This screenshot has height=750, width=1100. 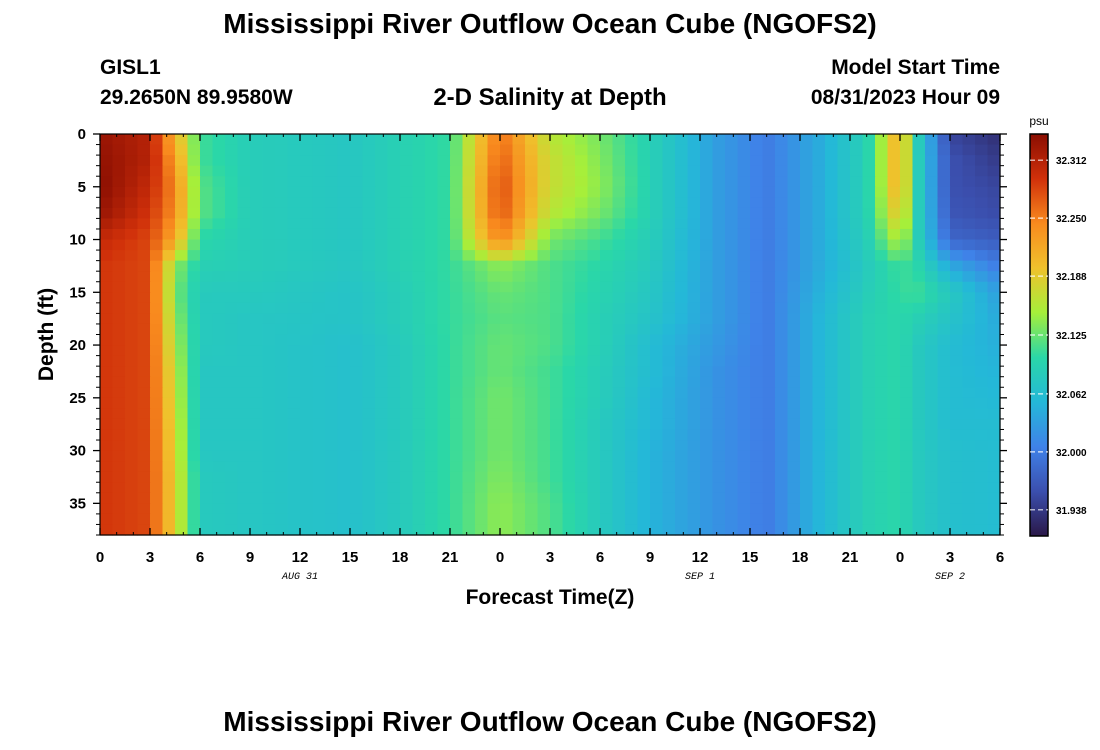 What do you see at coordinates (300, 557) in the screenshot?
I see `x-tick-label: 12` at bounding box center [300, 557].